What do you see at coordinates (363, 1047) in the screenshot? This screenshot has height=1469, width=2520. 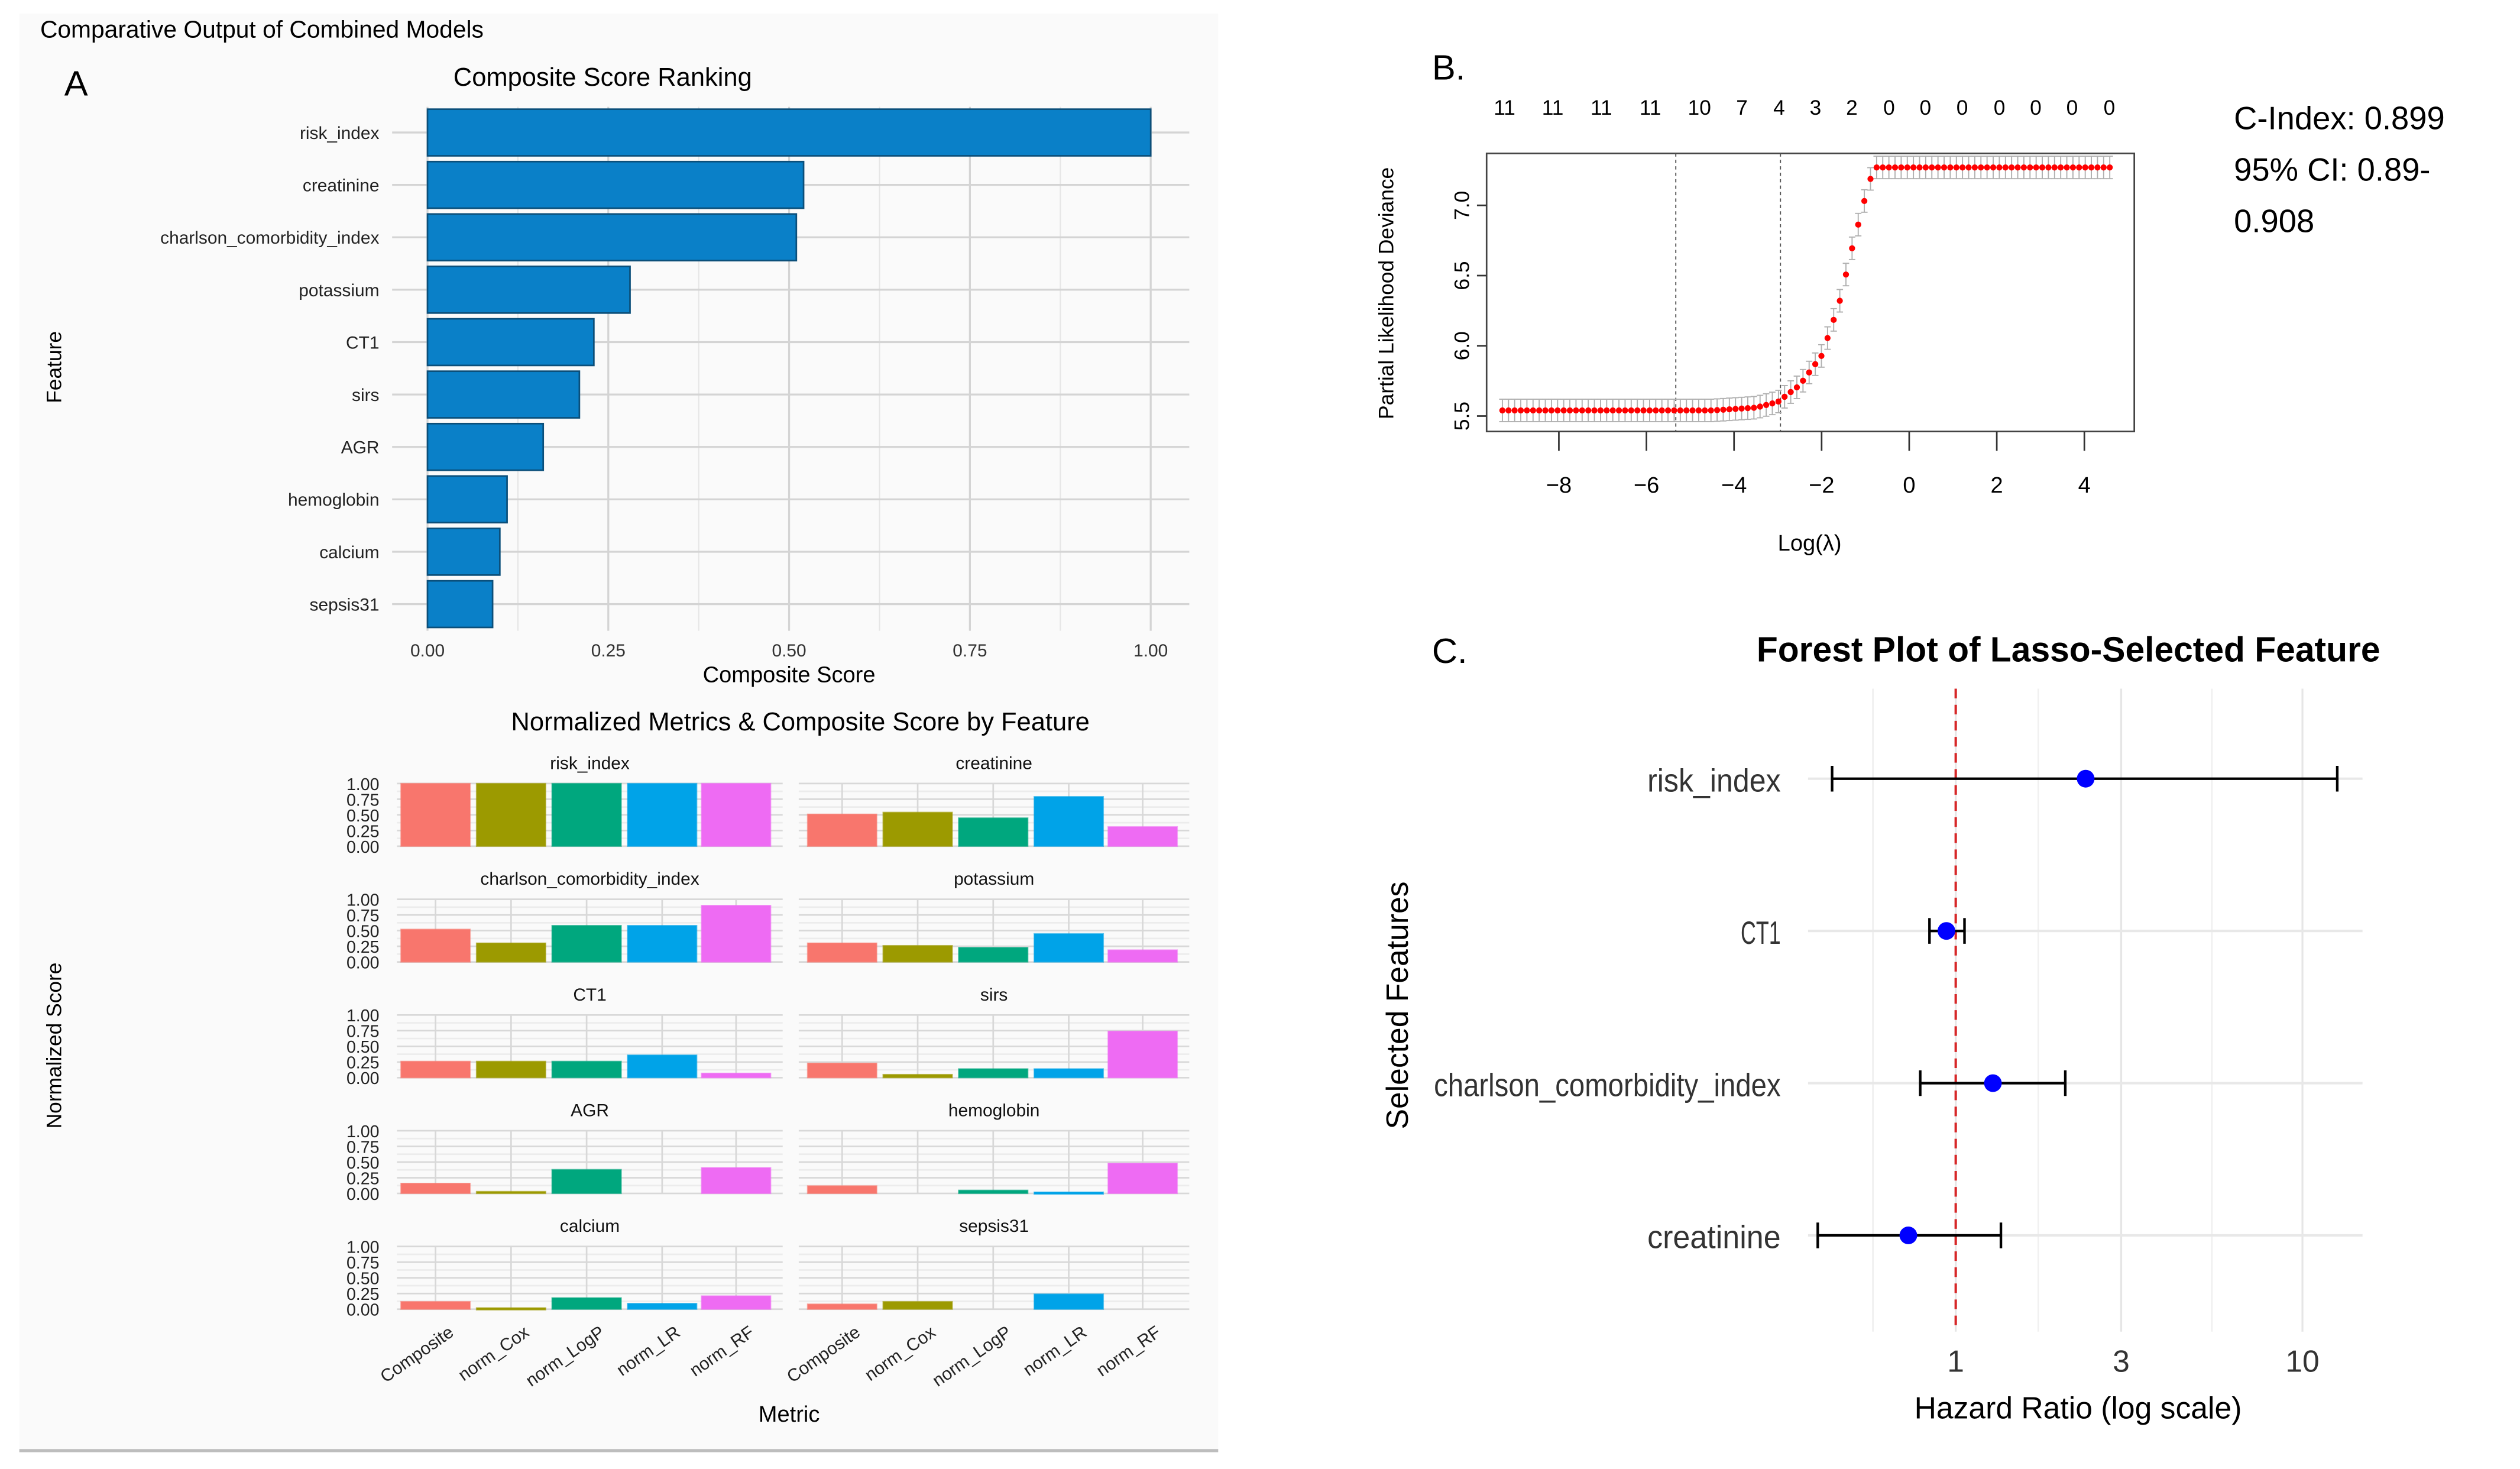 I see `facet-ytick: 0.50` at bounding box center [363, 1047].